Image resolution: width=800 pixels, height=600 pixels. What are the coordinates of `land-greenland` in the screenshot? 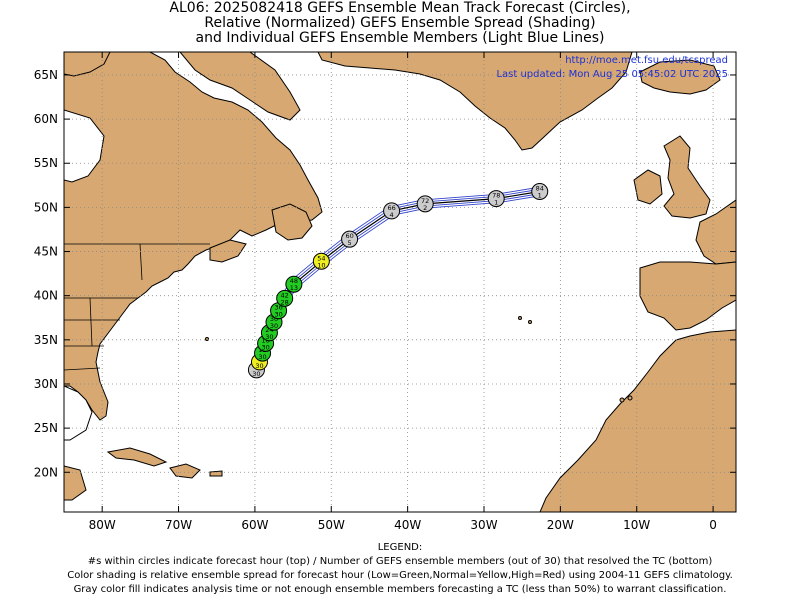 It's located at (475, 101).